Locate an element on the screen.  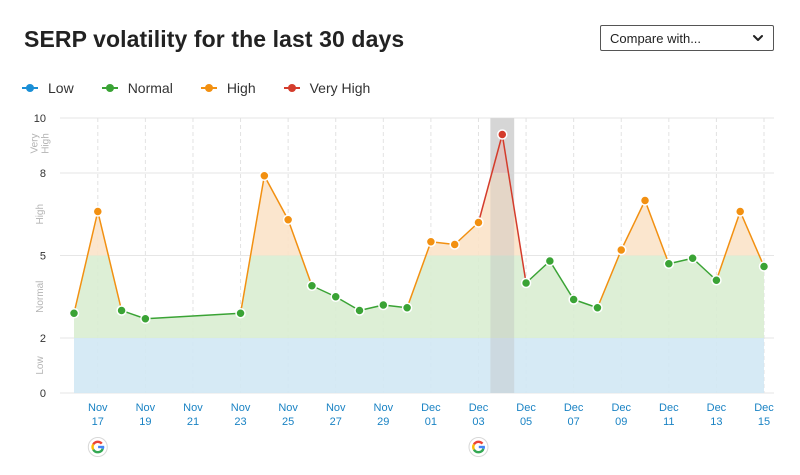
zone-label-text: Normal is located at coordinates (40, 297).